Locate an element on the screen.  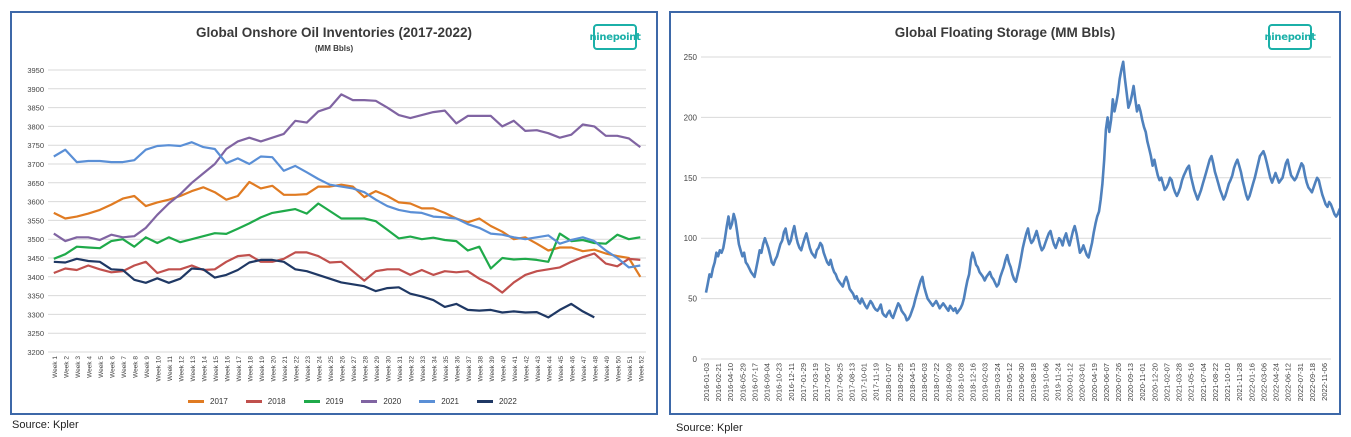
y-tick-label: 150 is located at coordinates (691, 178).